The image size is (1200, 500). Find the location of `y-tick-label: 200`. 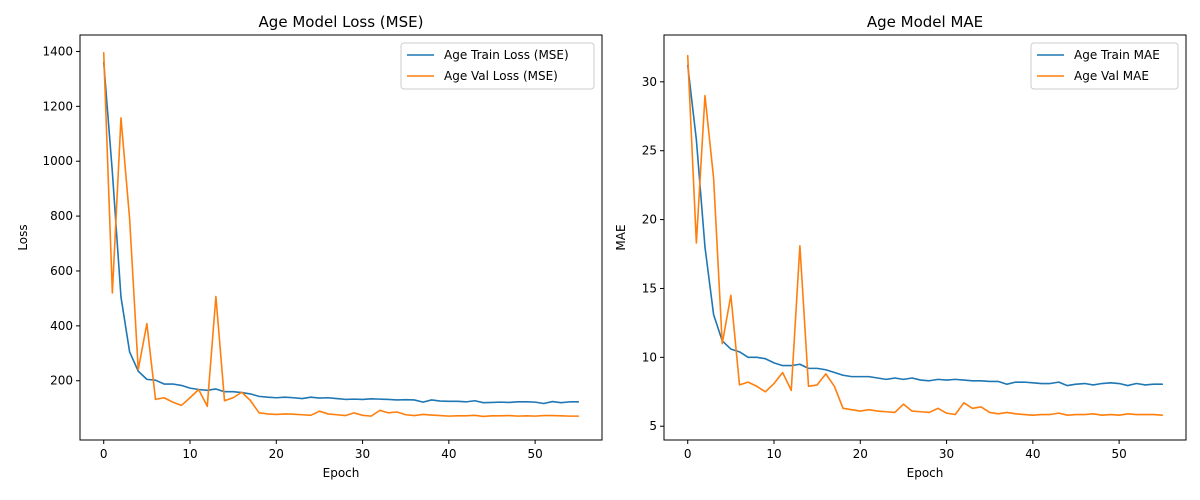

y-tick-label: 200 is located at coordinates (61, 381).